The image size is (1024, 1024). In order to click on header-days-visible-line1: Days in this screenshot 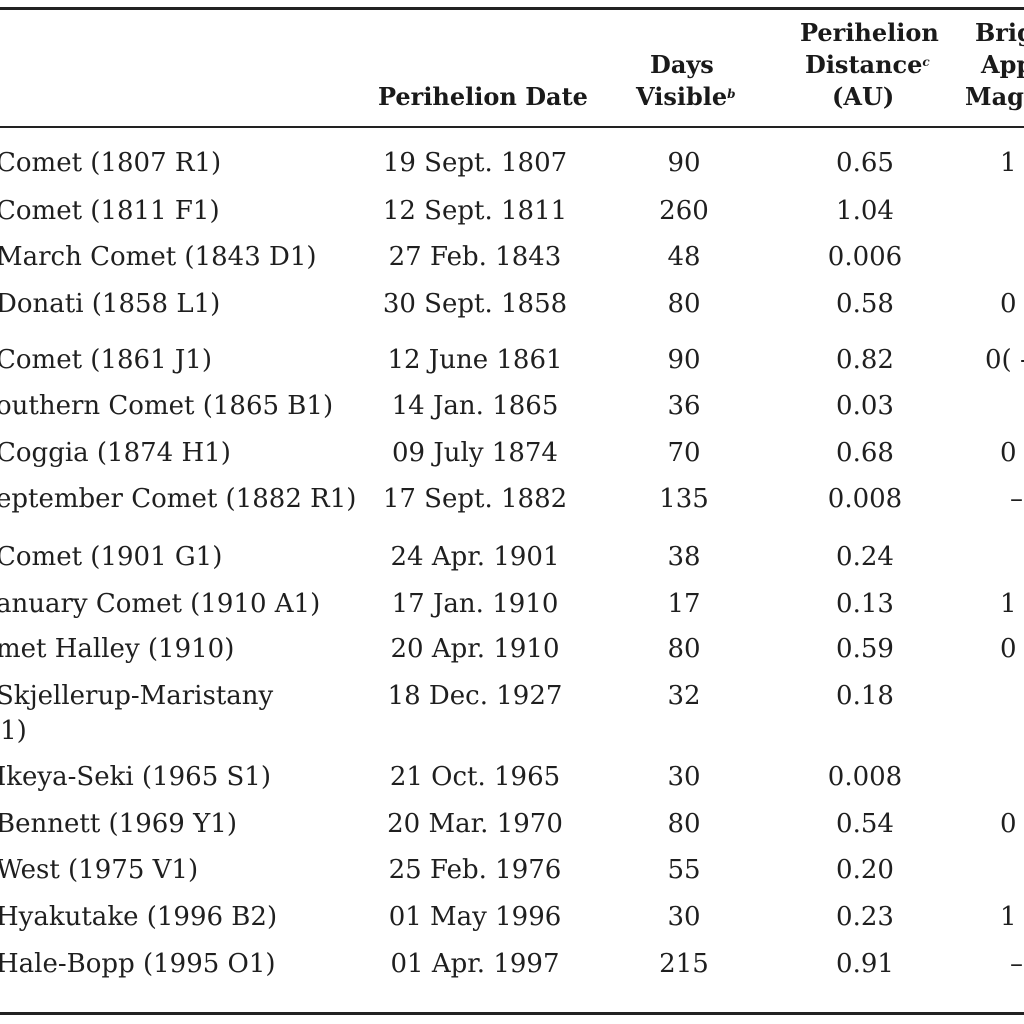, I will do `click(682, 64)`.